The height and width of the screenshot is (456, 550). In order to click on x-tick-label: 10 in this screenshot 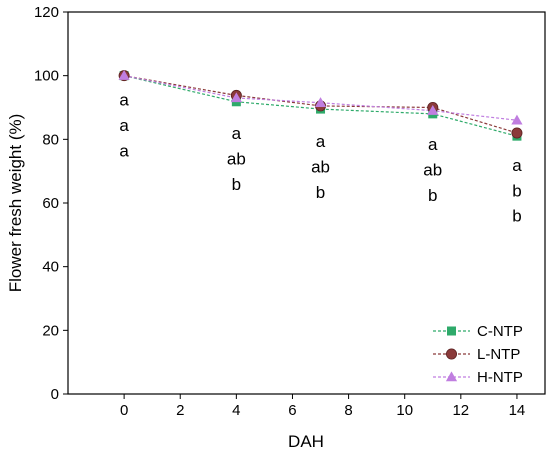, I will do `click(404, 410)`.